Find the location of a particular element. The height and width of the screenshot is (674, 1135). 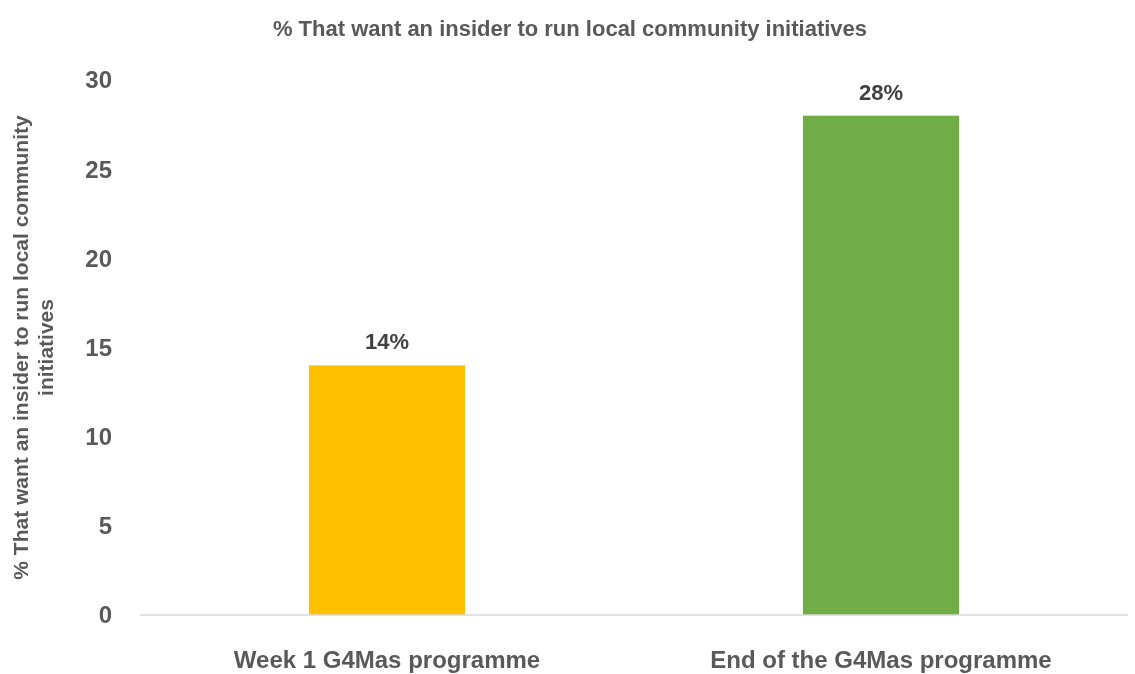

y-axis-title: % That want an insider to run local community initiatives is located at coordinates (33, 347).